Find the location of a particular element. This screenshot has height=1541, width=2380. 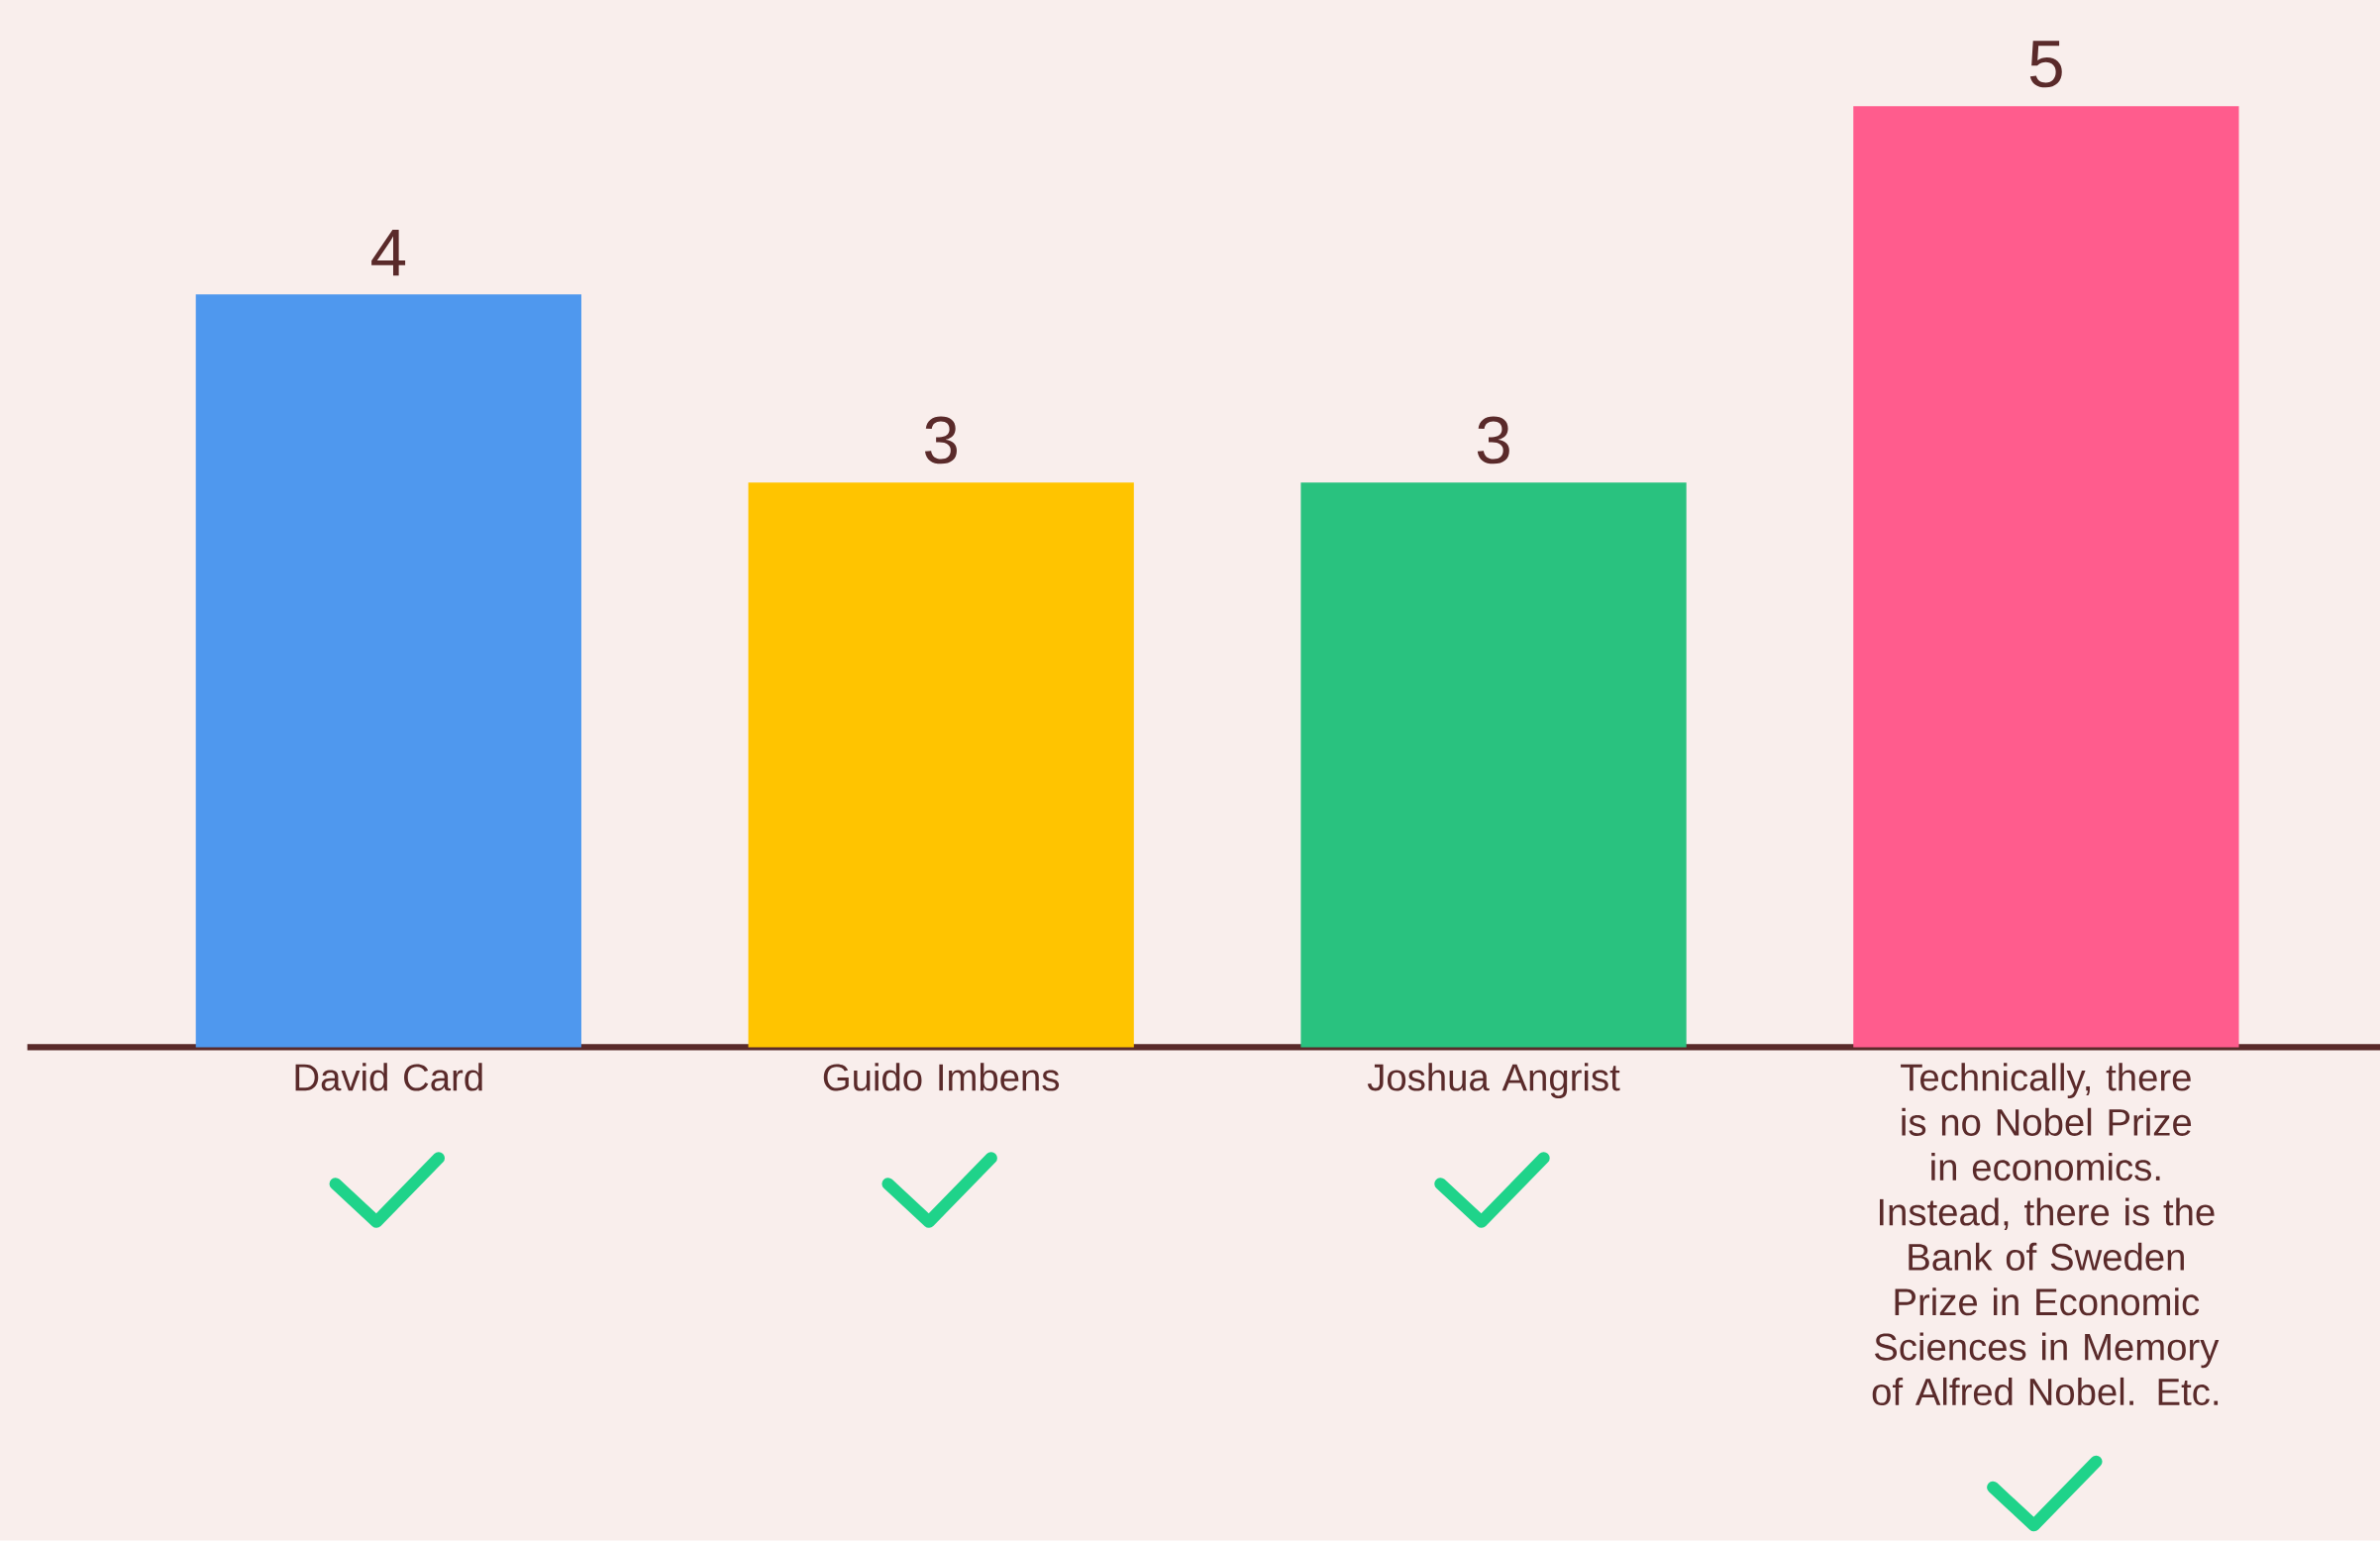

data-label: 4 is located at coordinates (388, 253).